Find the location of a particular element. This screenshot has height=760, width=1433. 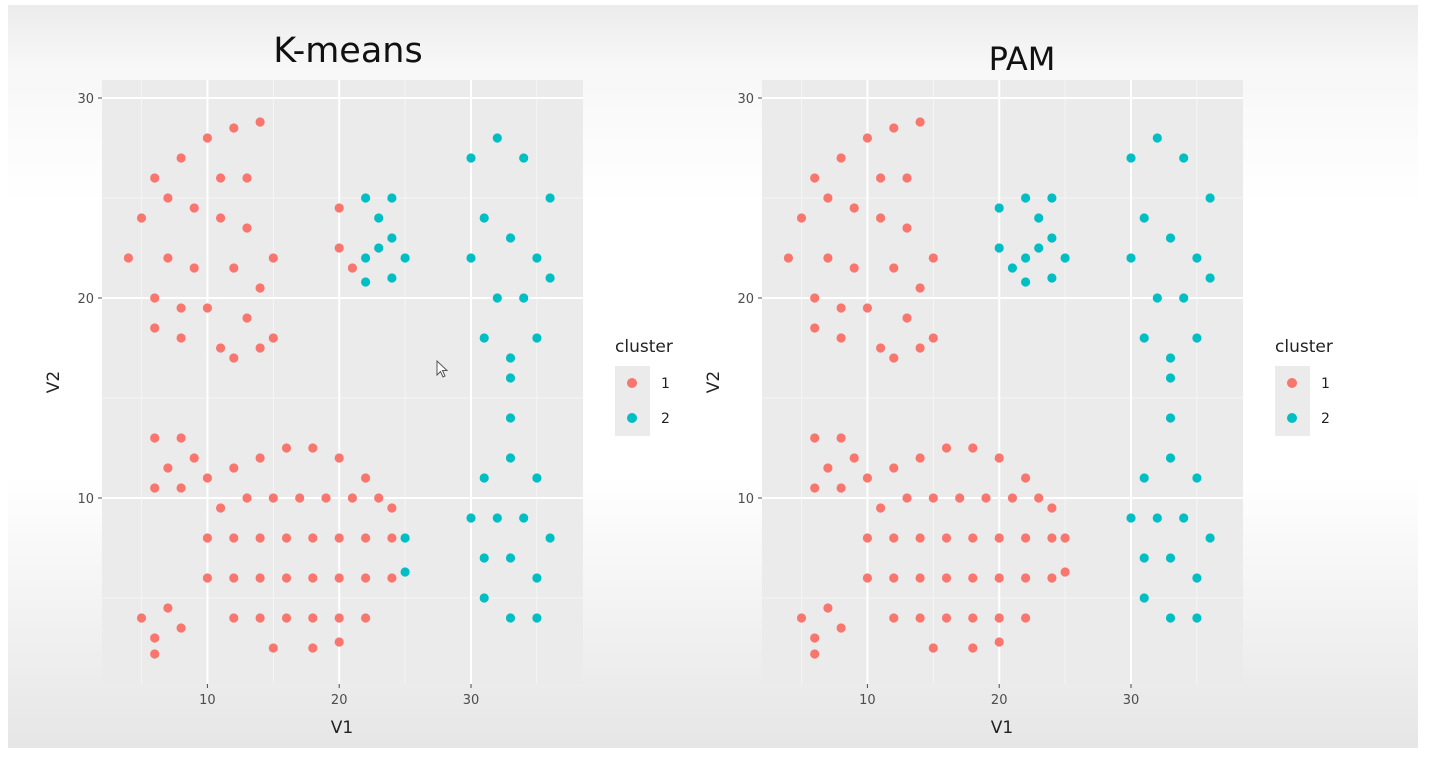

legend-key-bg is located at coordinates (632, 401).